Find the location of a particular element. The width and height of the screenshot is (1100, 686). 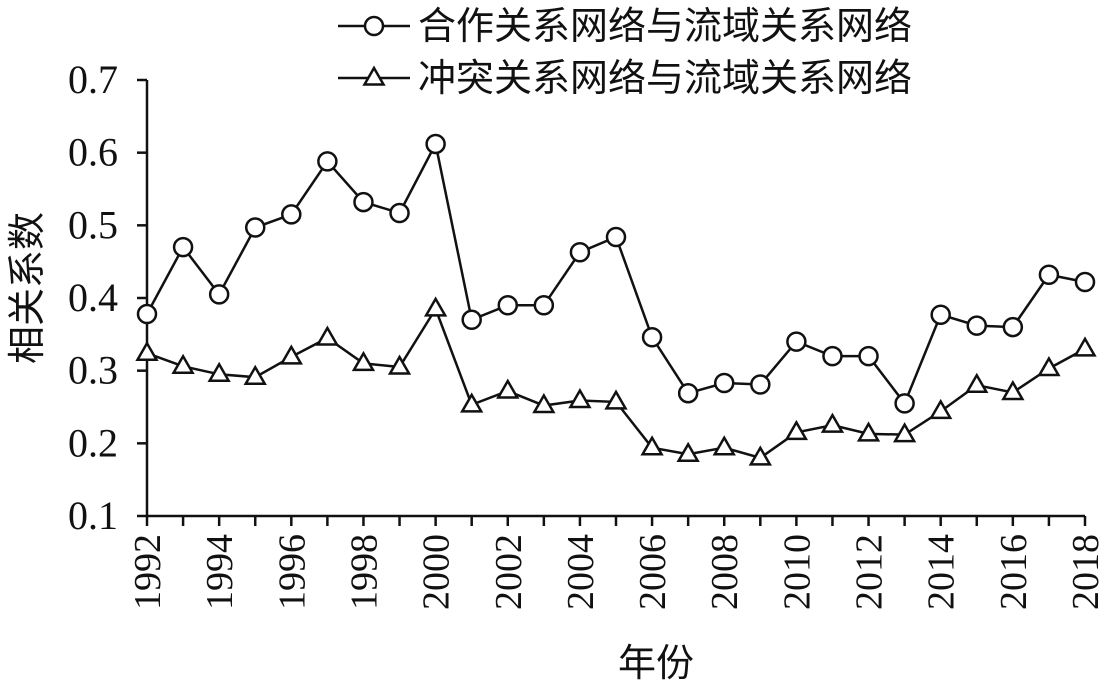

y-tick-label: 0.7 is located at coordinates (93, 79).